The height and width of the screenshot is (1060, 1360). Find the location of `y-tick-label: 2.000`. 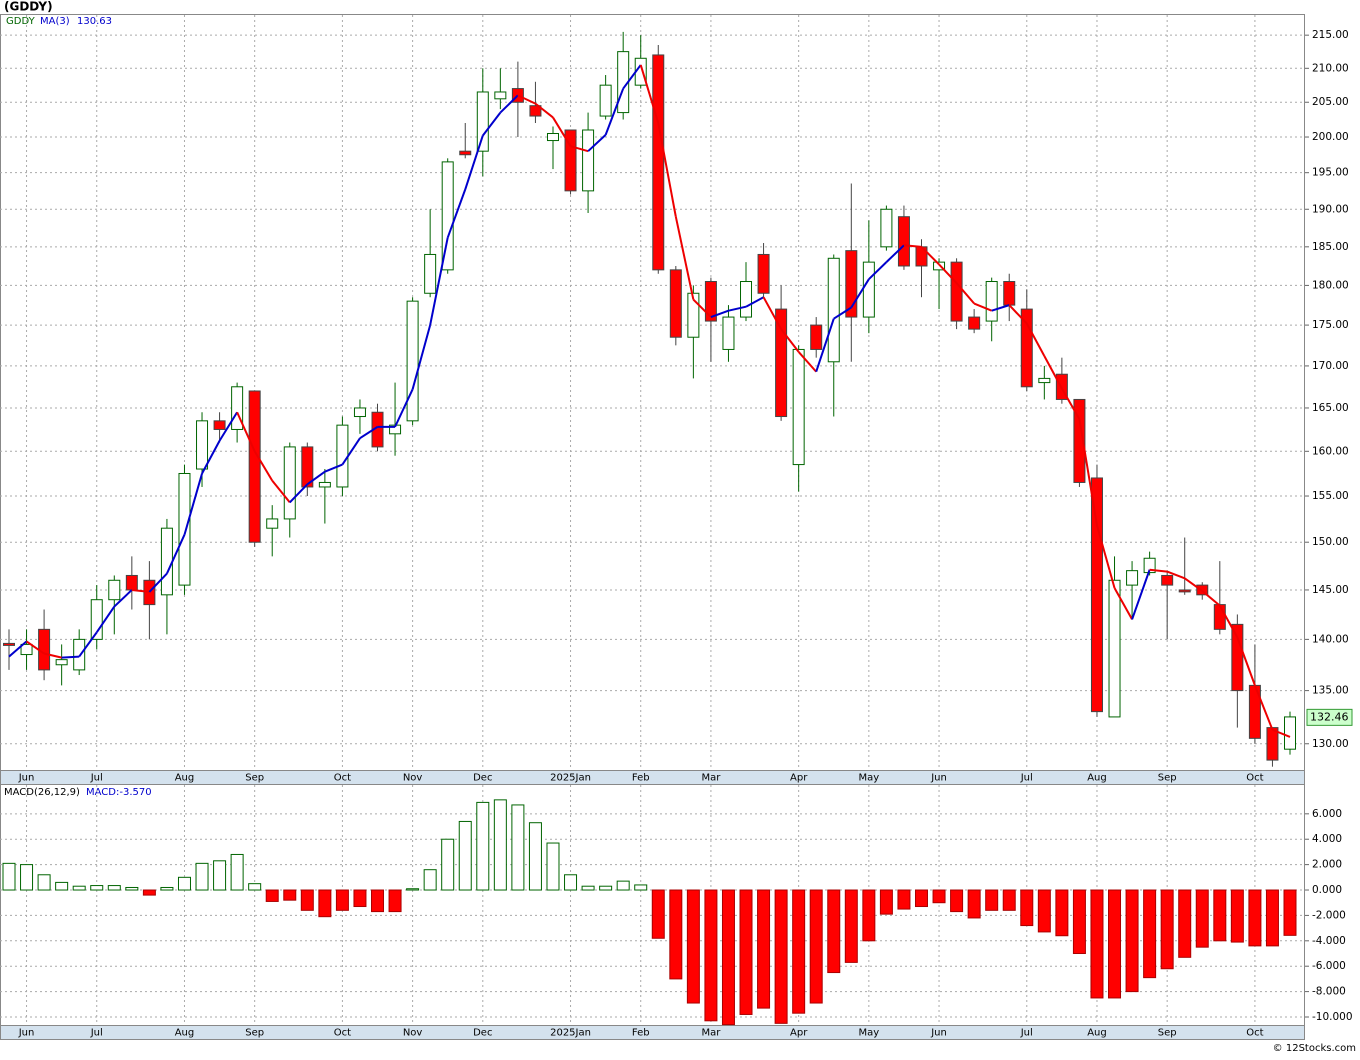

y-tick-label: 2.000 is located at coordinates (1327, 865).